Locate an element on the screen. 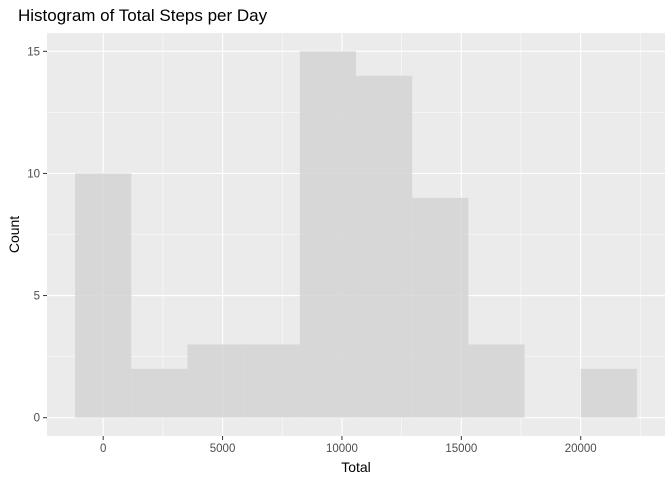  y-tick-label: 10 is located at coordinates (33, 174).